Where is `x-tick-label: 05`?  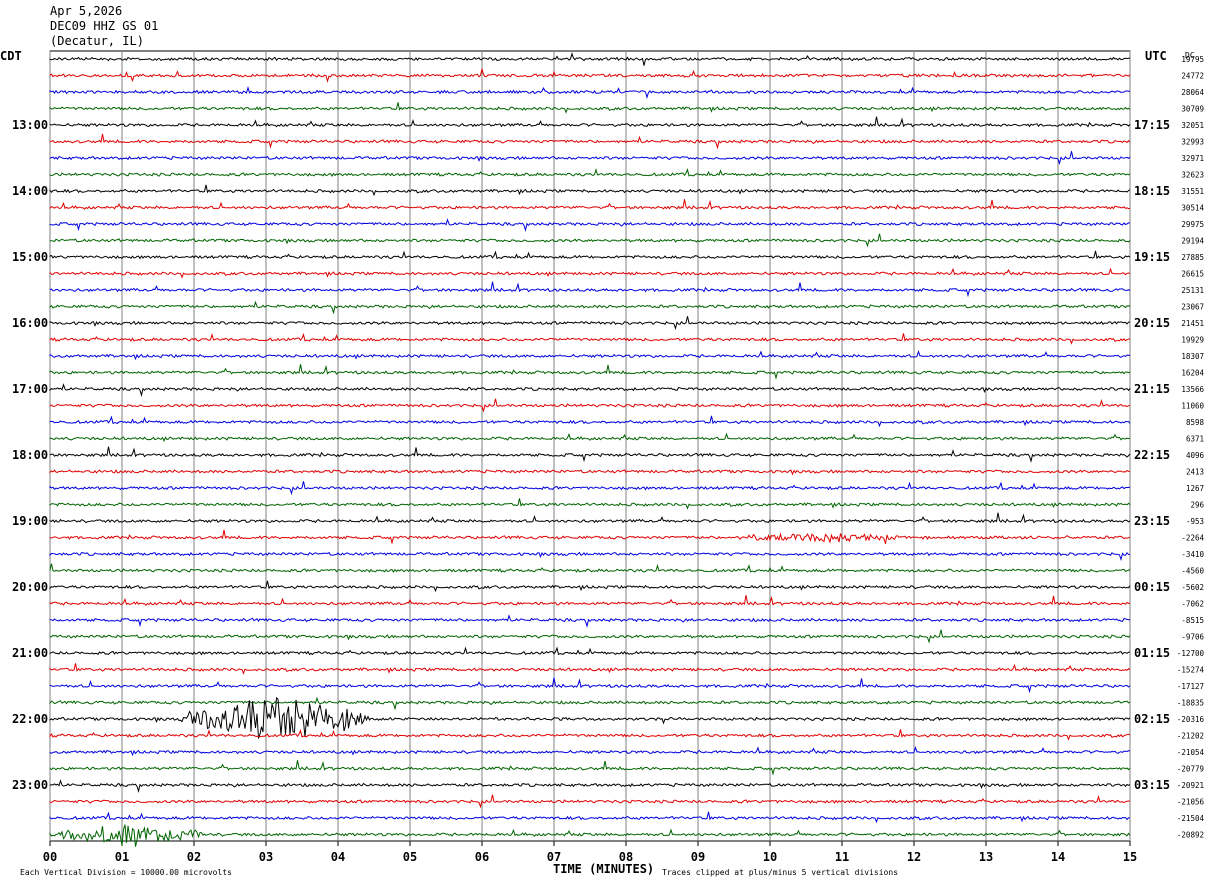 x-tick-label: 05 is located at coordinates (410, 857).